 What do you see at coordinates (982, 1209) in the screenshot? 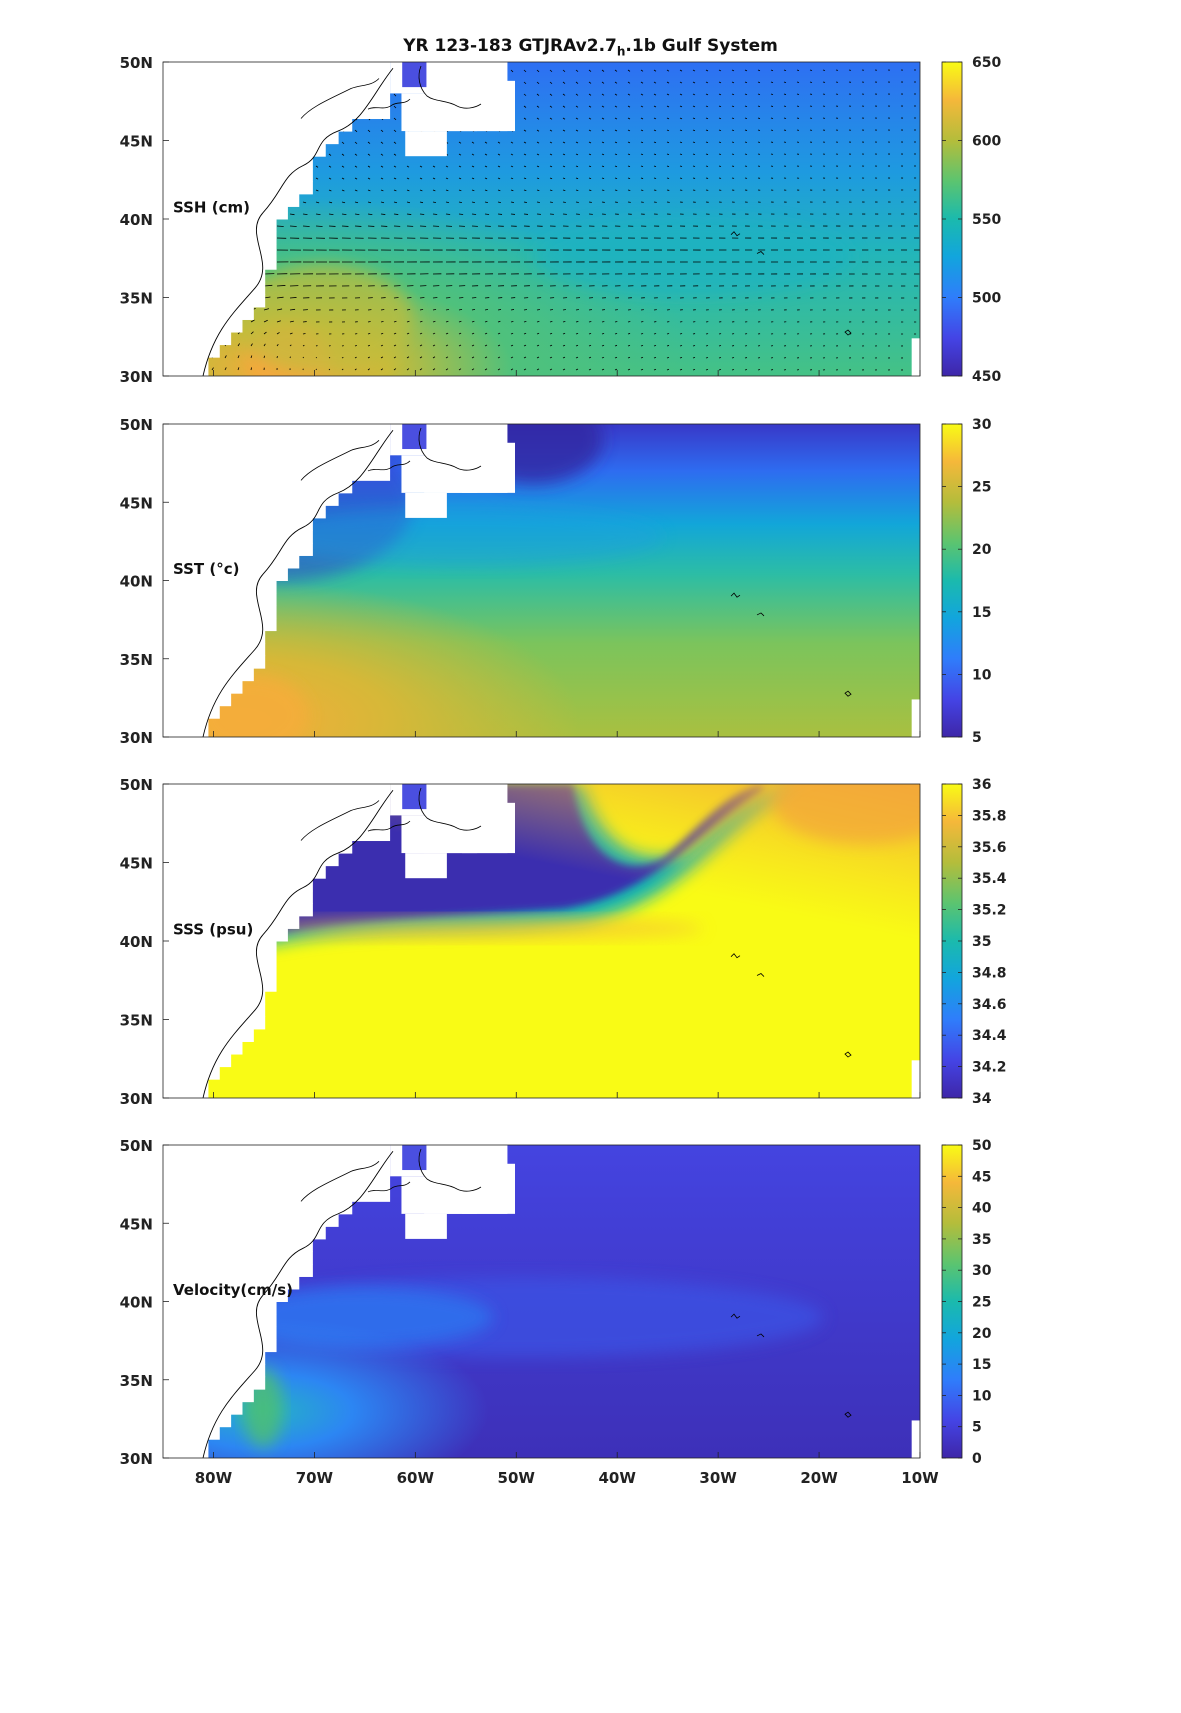
I see `colorbar-tick-label: 40` at bounding box center [982, 1209].